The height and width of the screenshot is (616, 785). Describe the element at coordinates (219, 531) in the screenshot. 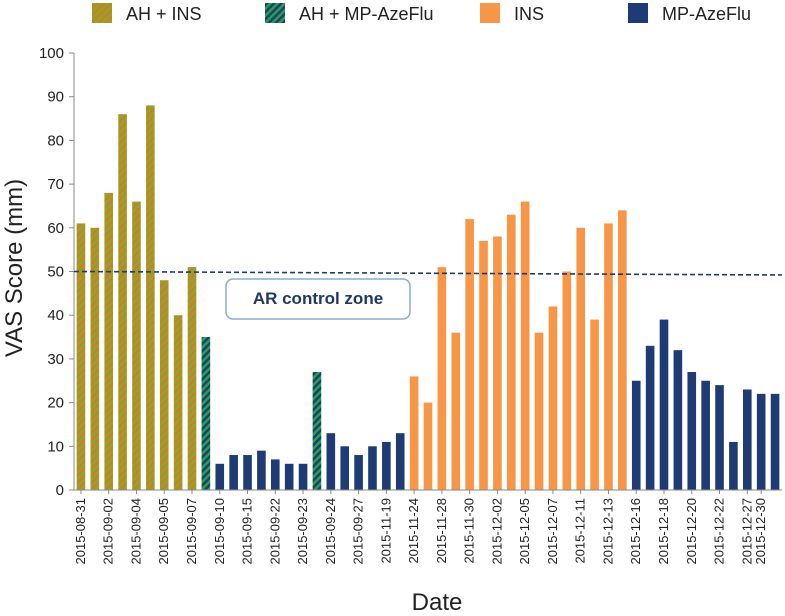

I see `x-tick-label: 2015-09-10` at that location.